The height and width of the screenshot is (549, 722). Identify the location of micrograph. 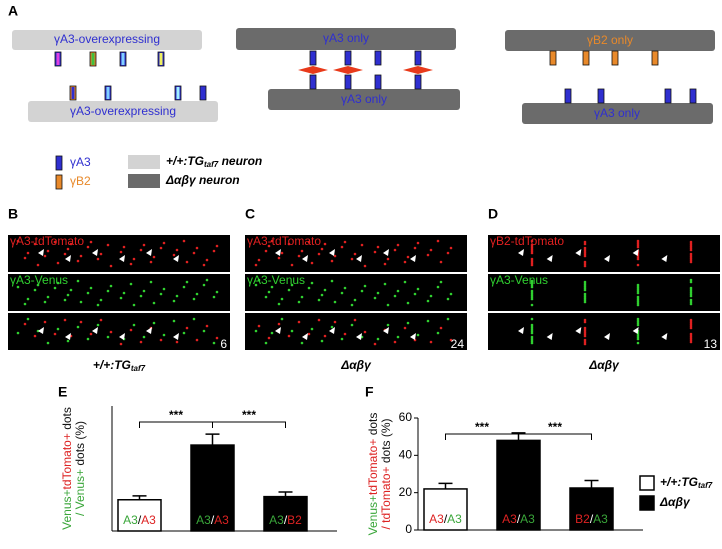
(356, 292).